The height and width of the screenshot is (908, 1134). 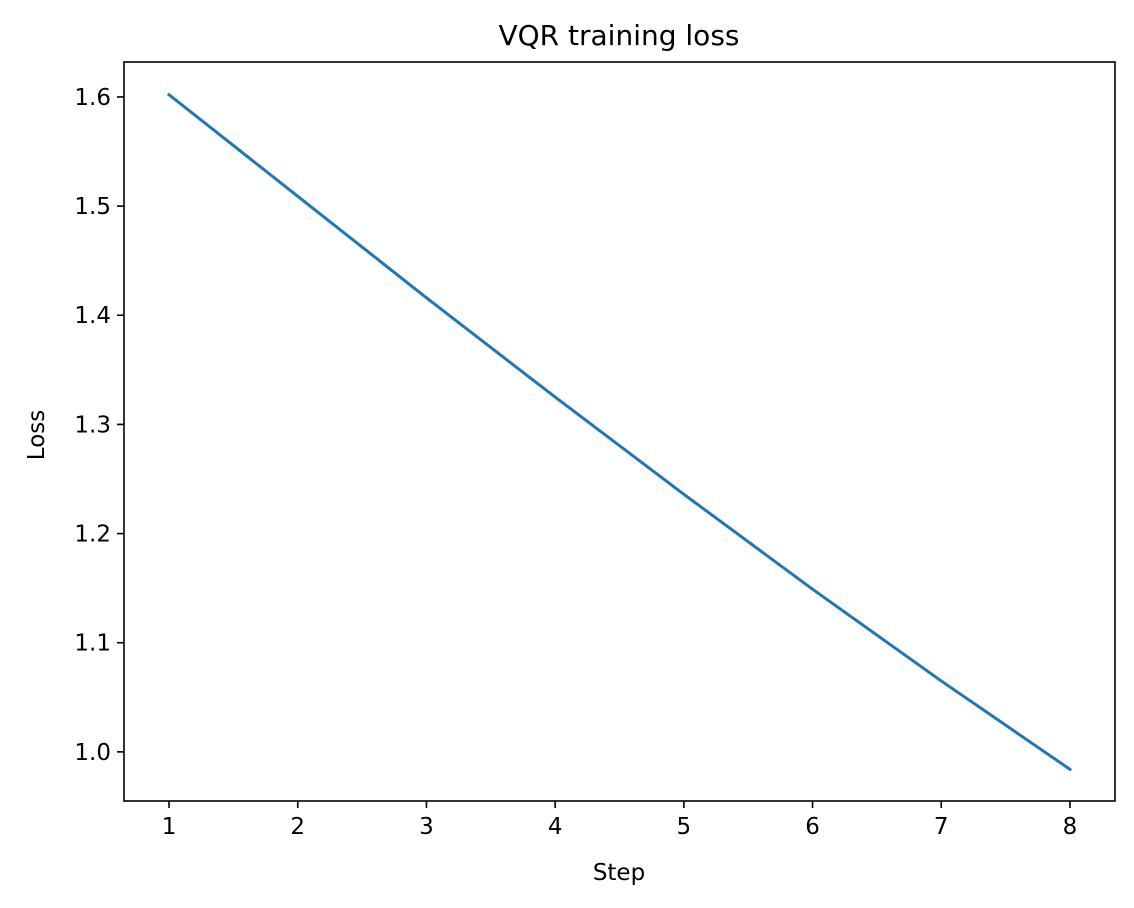 I want to click on x-tick-label: 8, so click(x=1070, y=827).